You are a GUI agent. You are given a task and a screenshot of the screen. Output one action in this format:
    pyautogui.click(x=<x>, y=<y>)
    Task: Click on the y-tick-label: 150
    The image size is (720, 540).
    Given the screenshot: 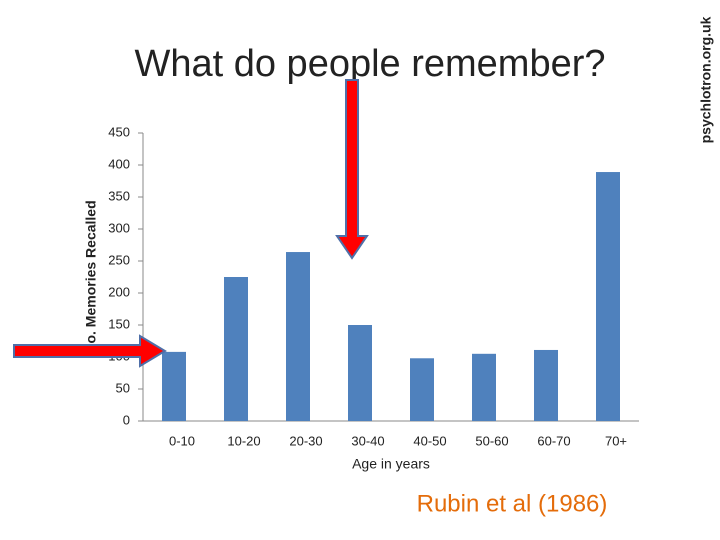 What is the action you would take?
    pyautogui.click(x=119, y=323)
    